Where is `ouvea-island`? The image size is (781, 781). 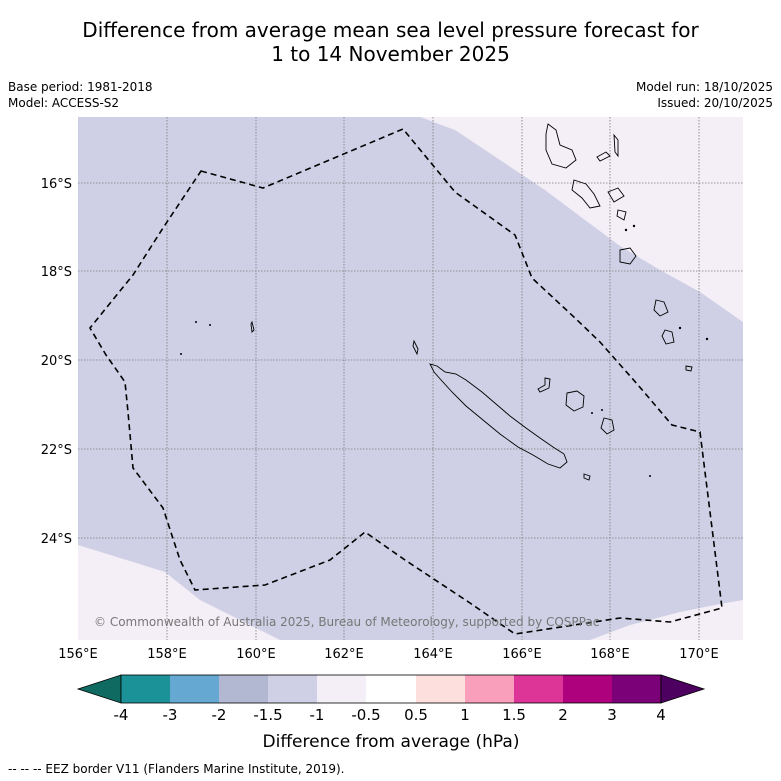
ouvea-island is located at coordinates (544, 385).